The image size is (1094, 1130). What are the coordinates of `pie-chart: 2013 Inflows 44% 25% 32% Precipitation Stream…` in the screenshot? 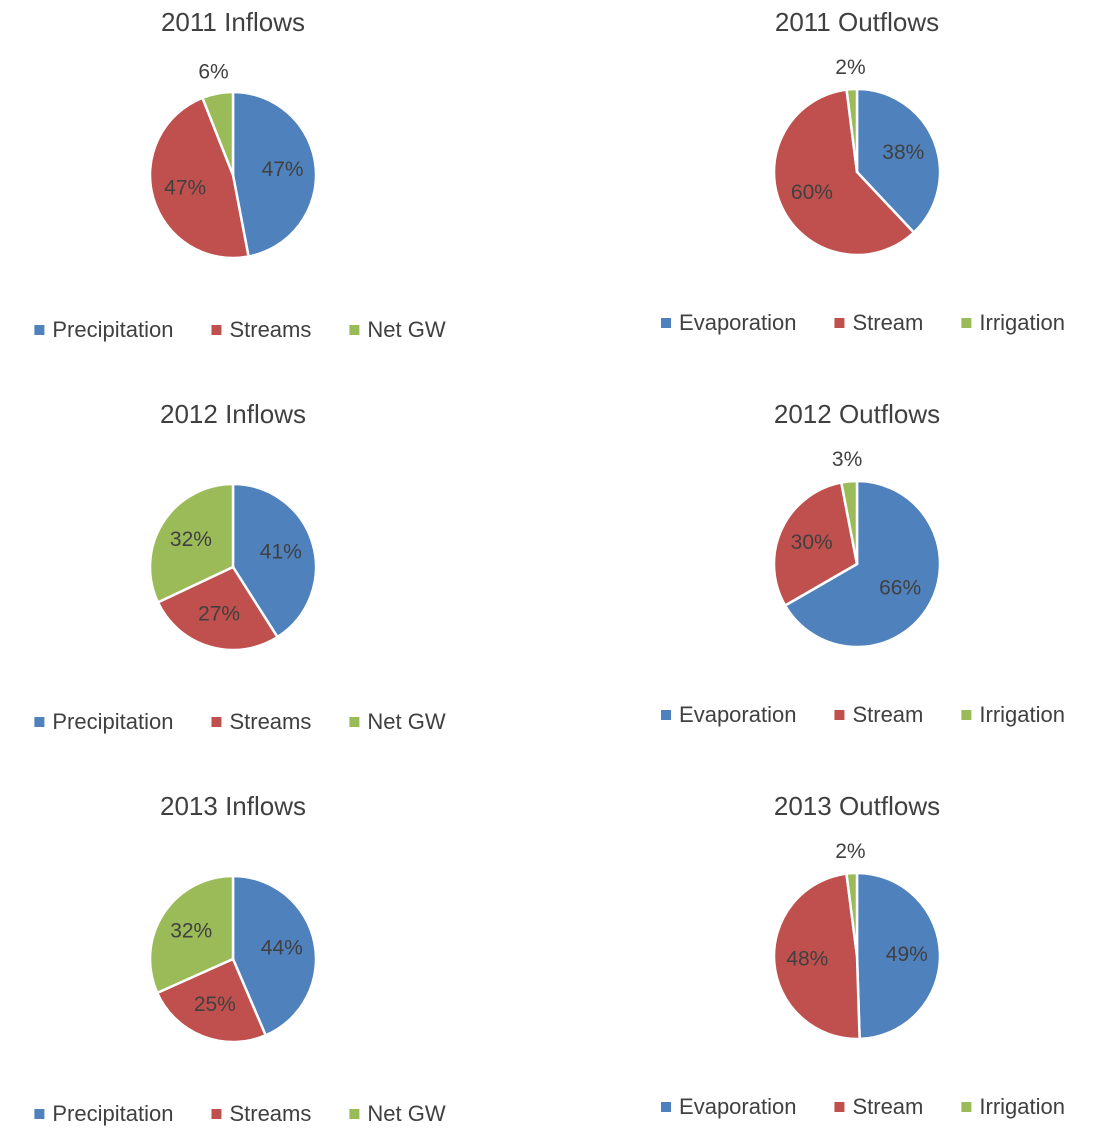 It's located at (240, 958).